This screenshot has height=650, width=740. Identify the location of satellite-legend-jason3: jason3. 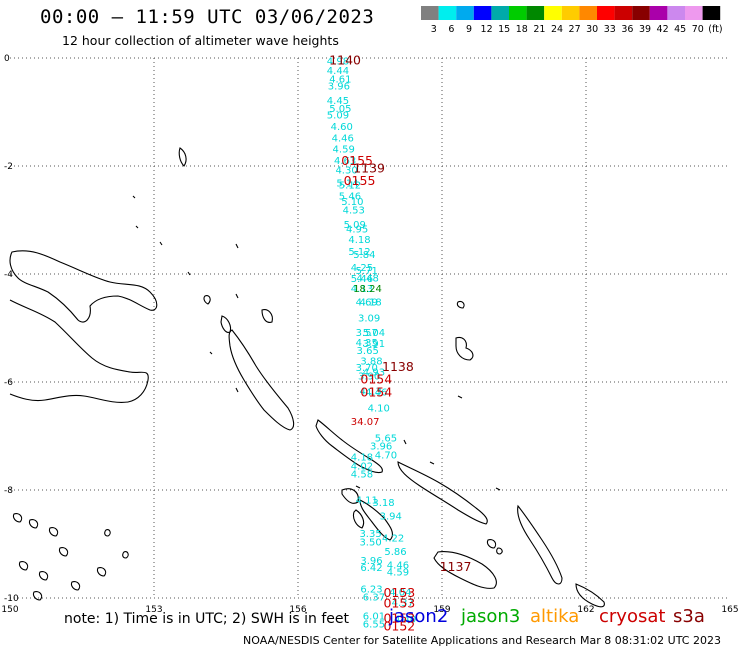
(491, 616).